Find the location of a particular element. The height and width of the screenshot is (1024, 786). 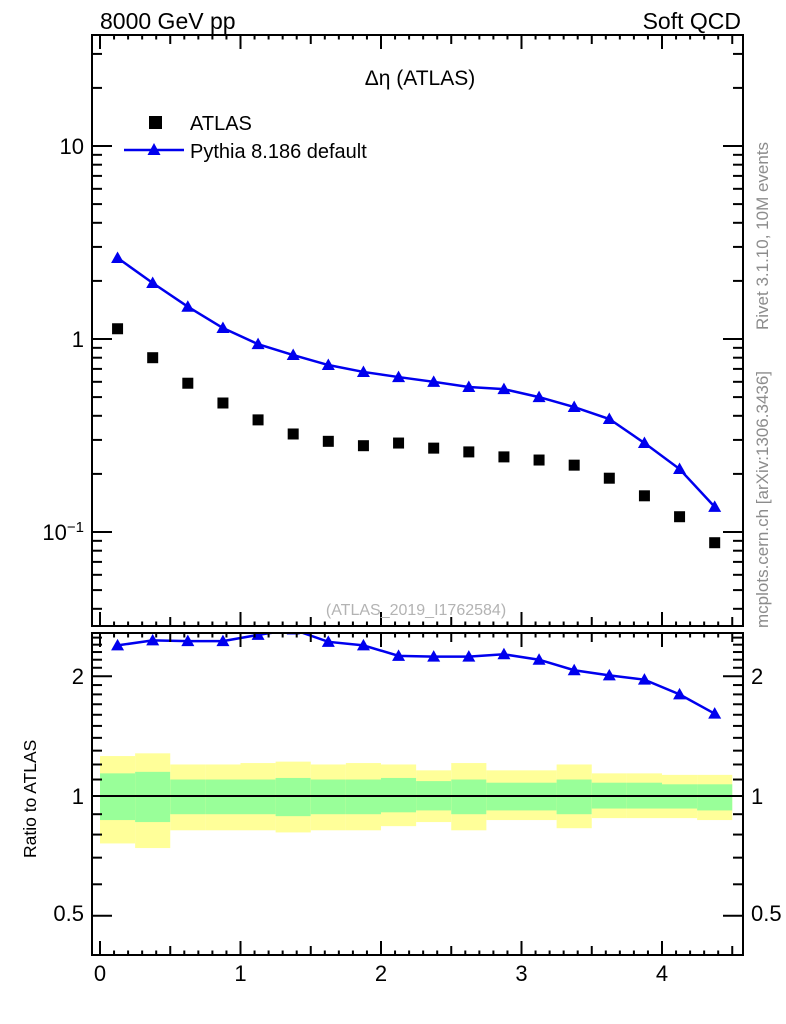

x-label-4: 4 is located at coordinates (662, 973).